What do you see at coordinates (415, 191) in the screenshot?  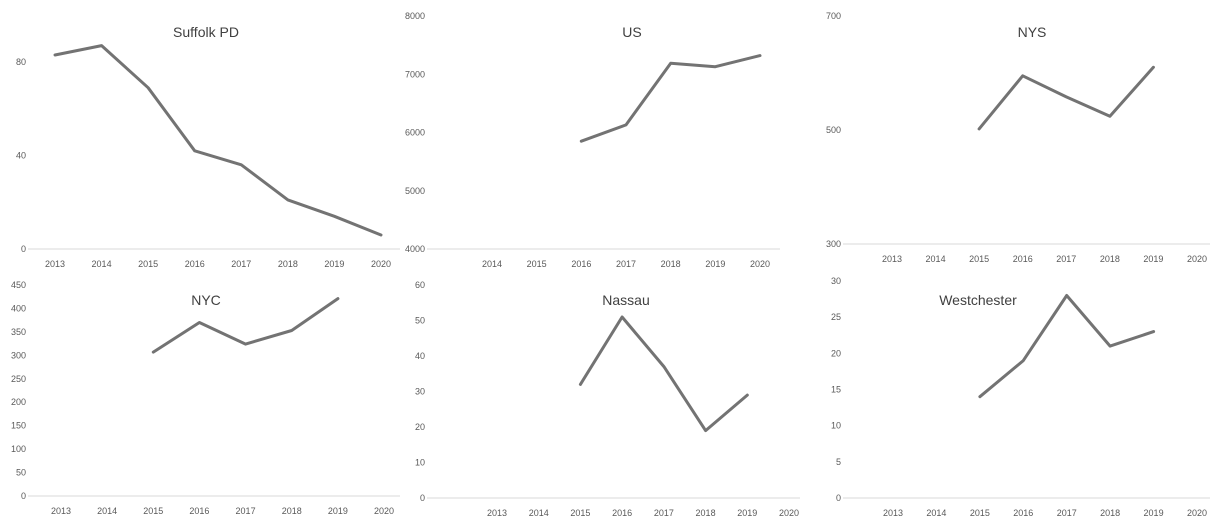 I see `y-tick-label: 5000` at bounding box center [415, 191].